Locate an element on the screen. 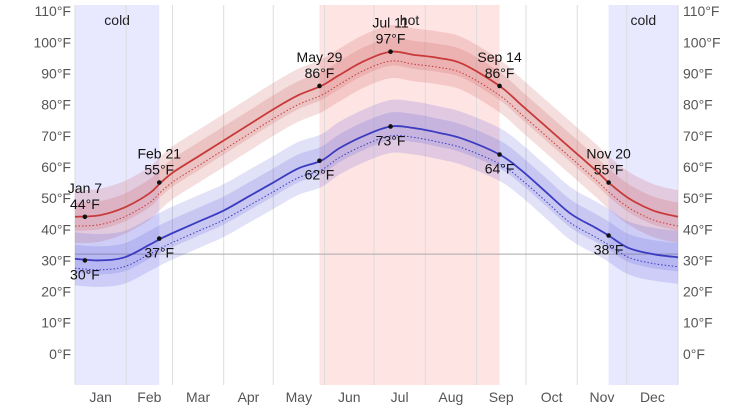 The height and width of the screenshot is (407, 753). annotation-date: Sep 14 is located at coordinates (499, 57).